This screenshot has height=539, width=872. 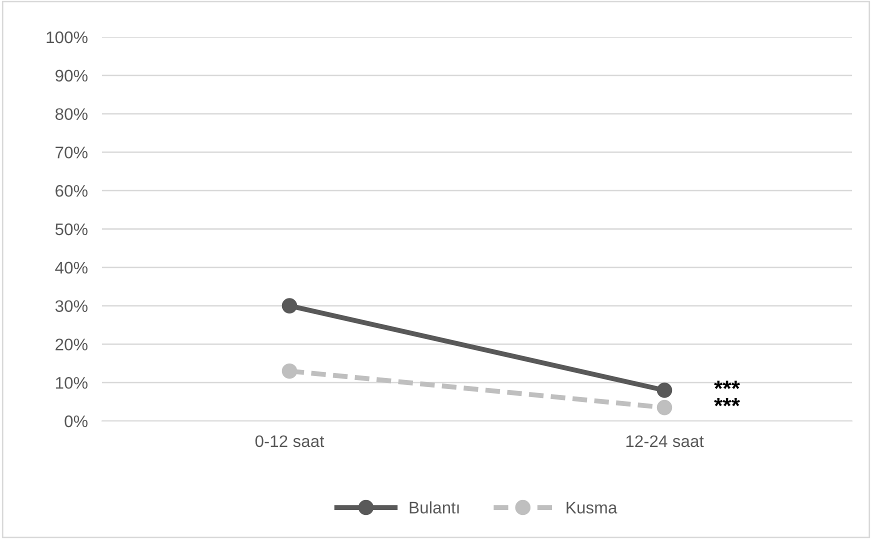 What do you see at coordinates (289, 441) in the screenshot?
I see `x-tick-label: 0-12 saat` at bounding box center [289, 441].